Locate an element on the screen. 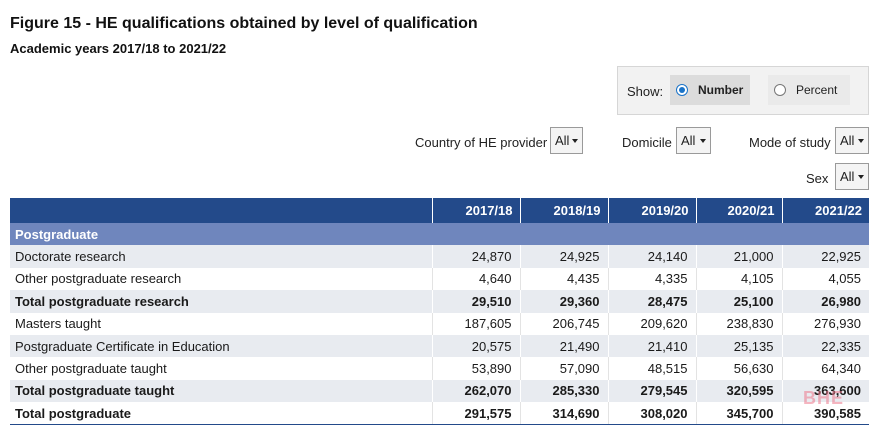 This screenshot has height=426, width=871. table-cell: 22,925 is located at coordinates (825, 256).